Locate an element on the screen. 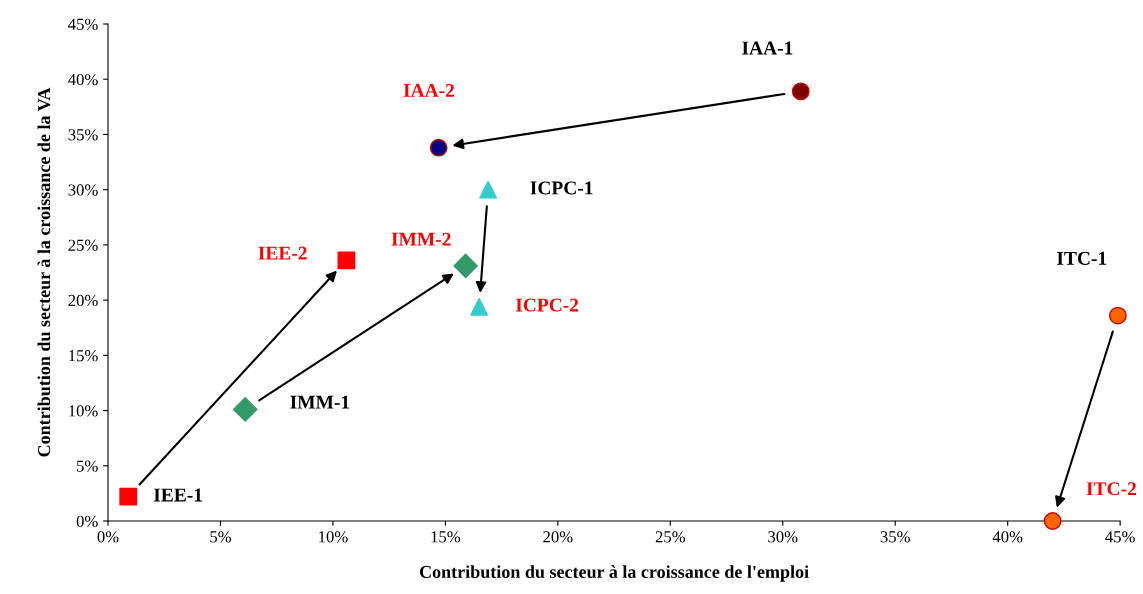 Image resolution: width=1143 pixels, height=594 pixels. x-tick-label: 15% is located at coordinates (446, 537).